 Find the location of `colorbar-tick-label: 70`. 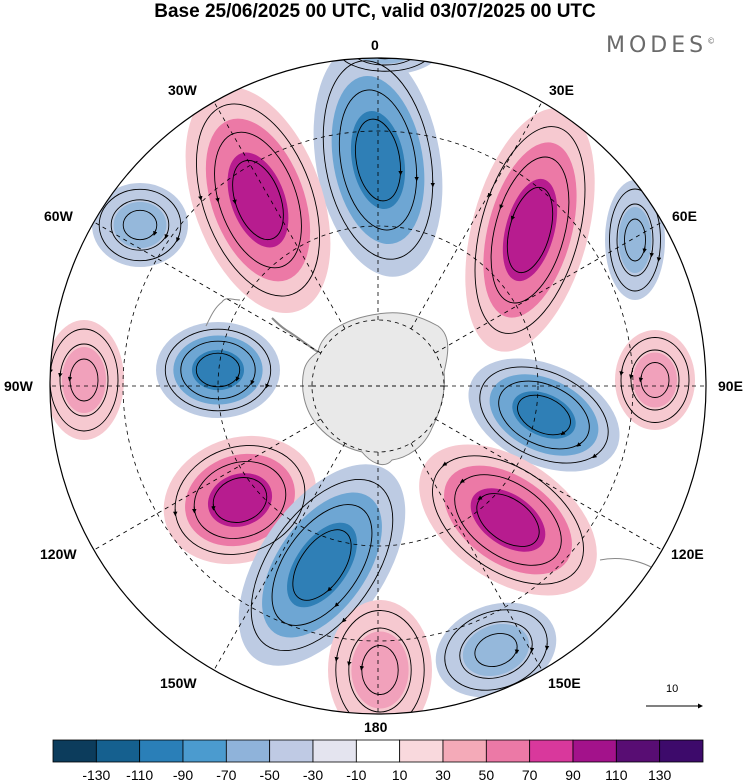

colorbar-tick-label: 70 is located at coordinates (529, 775).